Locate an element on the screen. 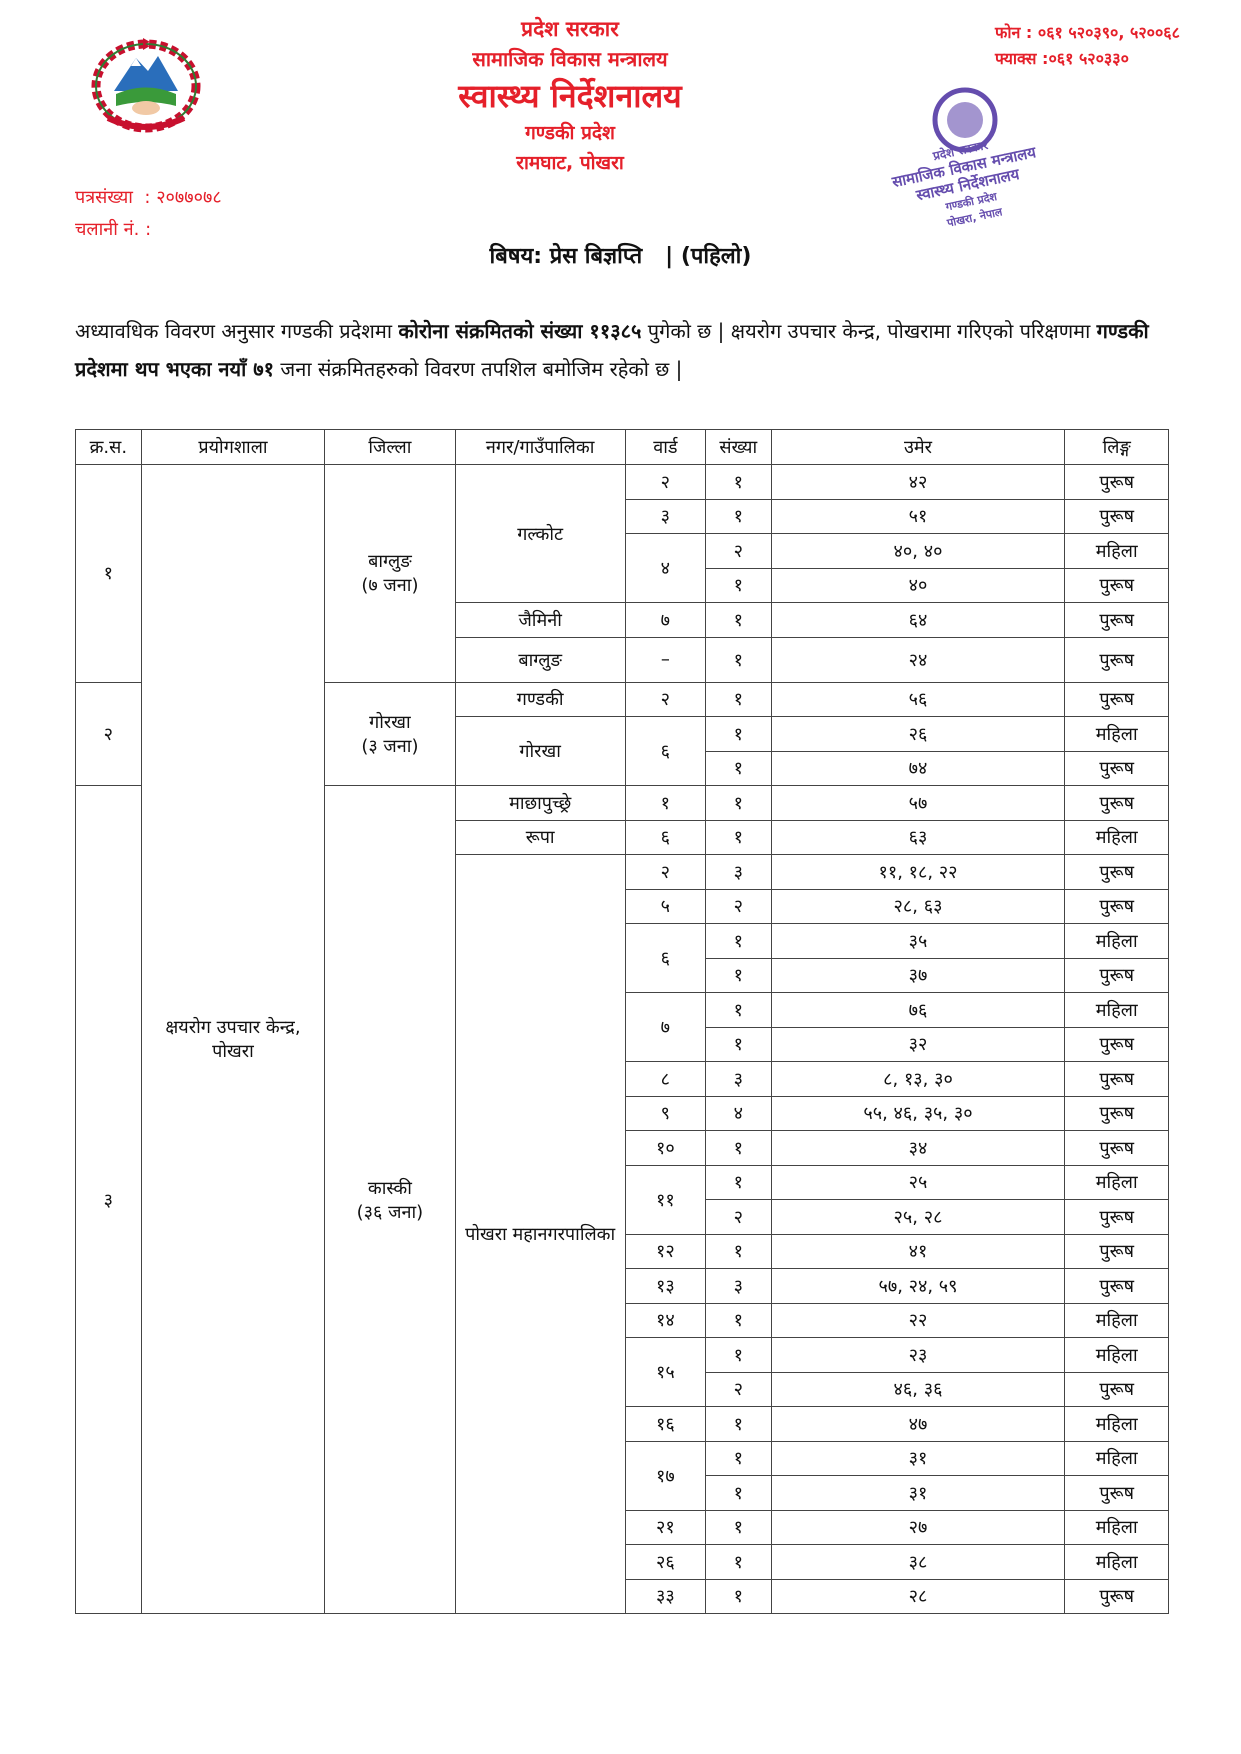 The height and width of the screenshot is (1754, 1241). column-header: प्रयोगशाला is located at coordinates (233, 447).